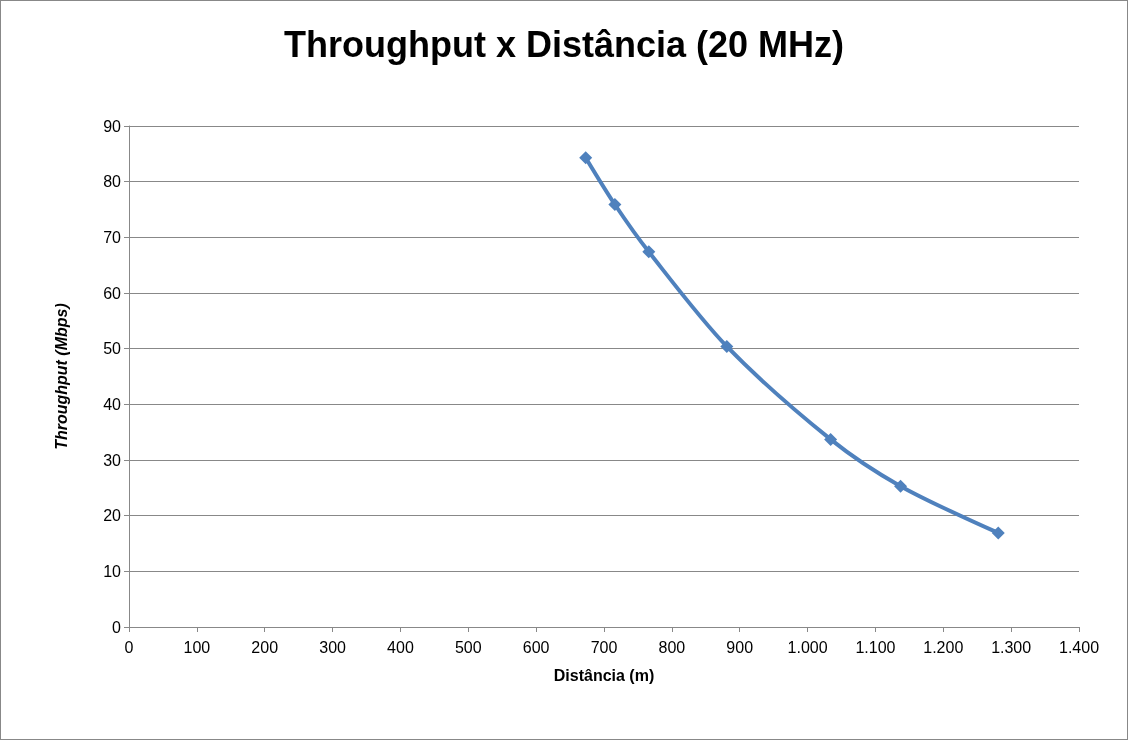 The width and height of the screenshot is (1130, 742). Describe the element at coordinates (564, 44) in the screenshot. I see `chart-title: Throughput x Distância (20 MHz)` at that location.